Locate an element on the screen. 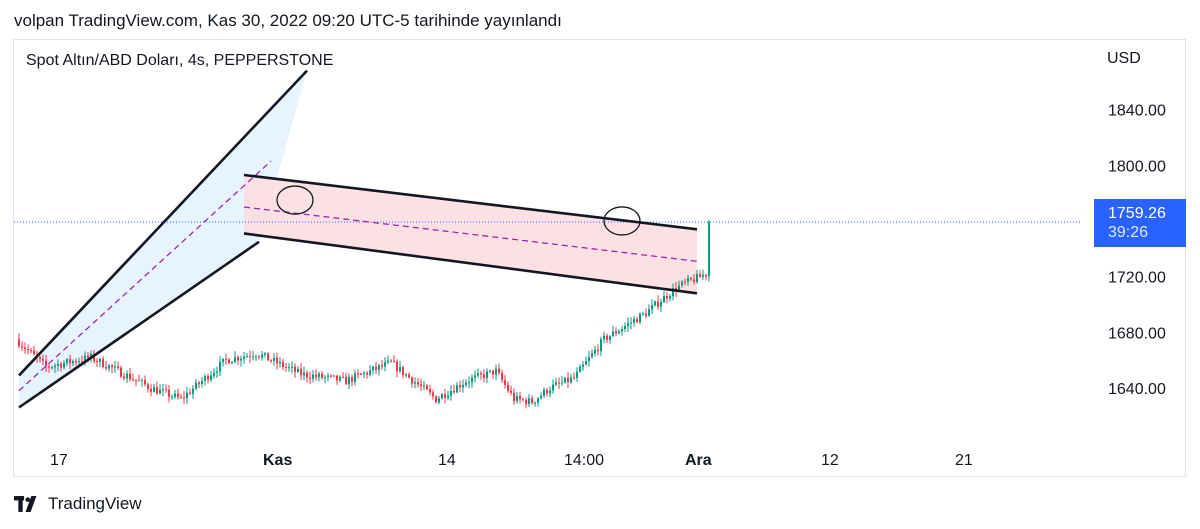 This screenshot has width=1200, height=529. last-price-value: 1759.26 is located at coordinates (1137, 213).